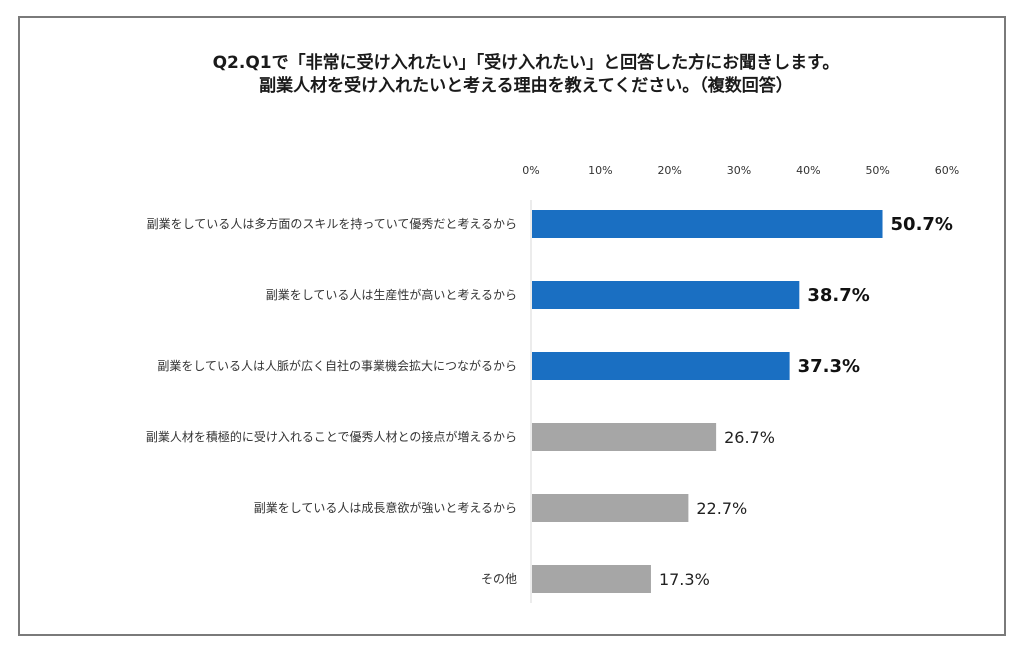  What do you see at coordinates (808, 170) in the screenshot?
I see `x-tick-label: 40%` at bounding box center [808, 170].